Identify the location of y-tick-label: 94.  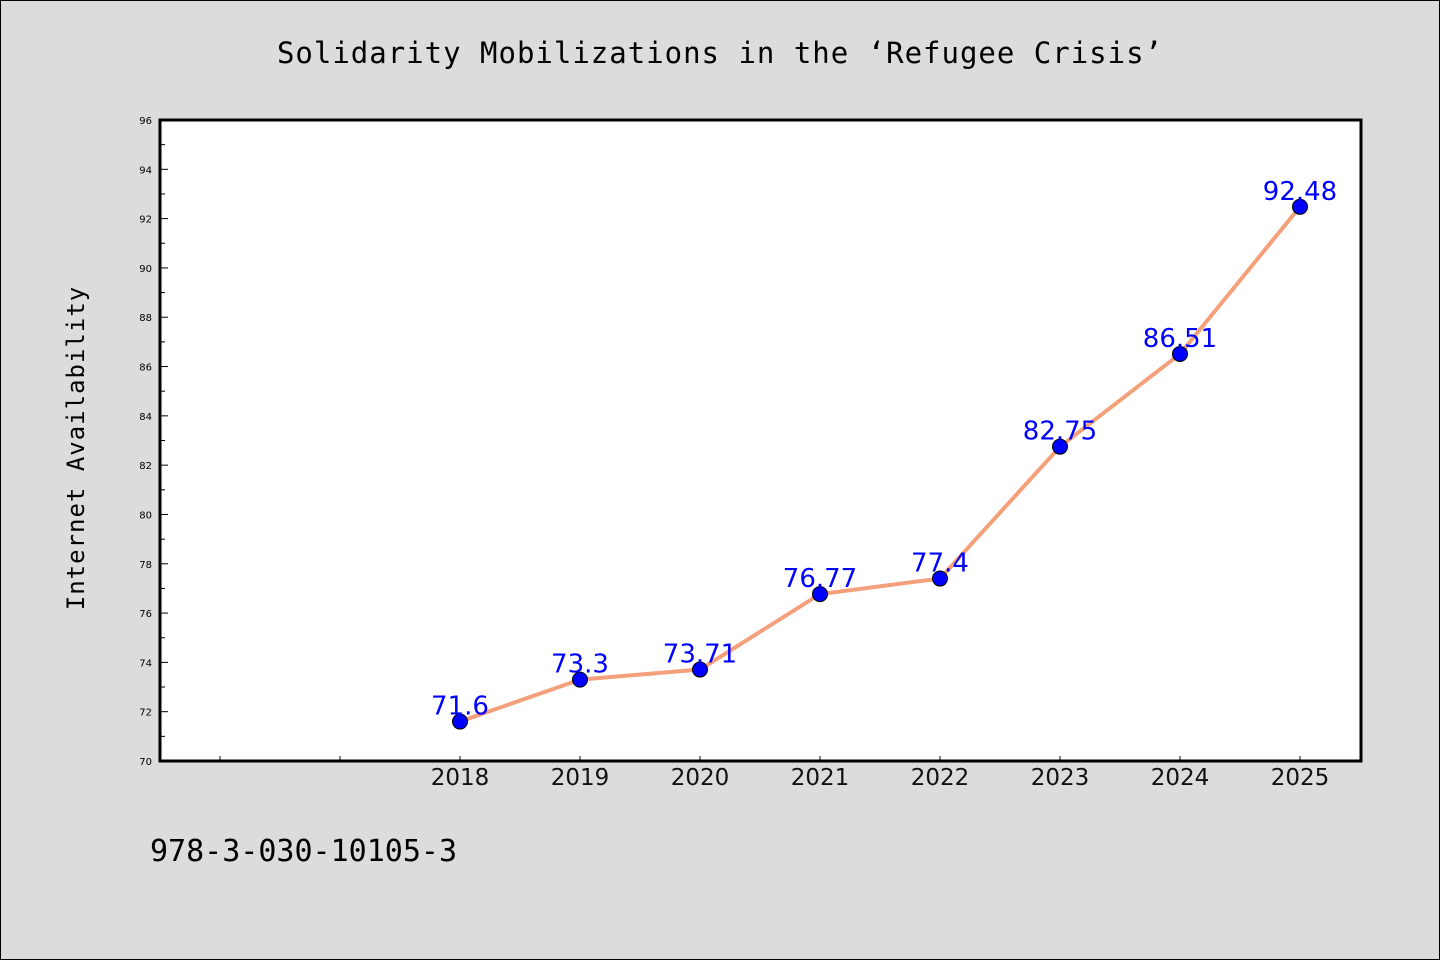
(145, 170).